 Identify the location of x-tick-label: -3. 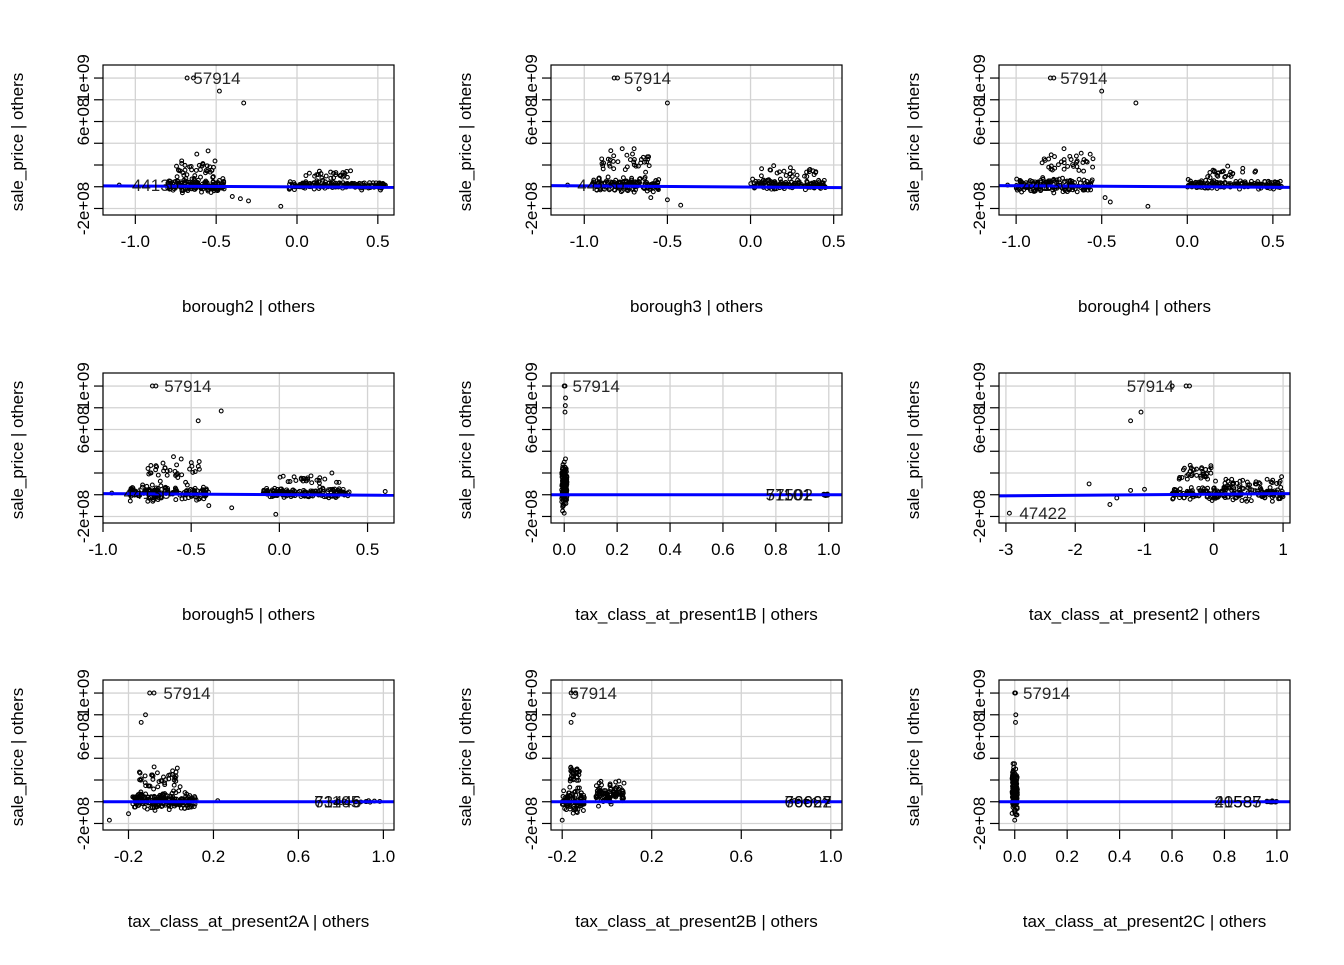
(1005, 549).